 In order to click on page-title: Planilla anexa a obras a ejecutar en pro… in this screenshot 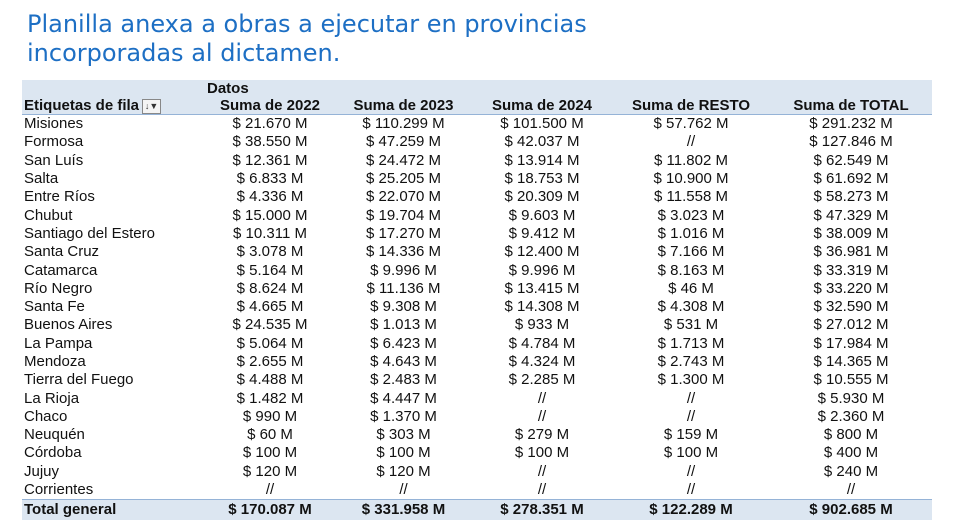, I will do `click(307, 39)`.